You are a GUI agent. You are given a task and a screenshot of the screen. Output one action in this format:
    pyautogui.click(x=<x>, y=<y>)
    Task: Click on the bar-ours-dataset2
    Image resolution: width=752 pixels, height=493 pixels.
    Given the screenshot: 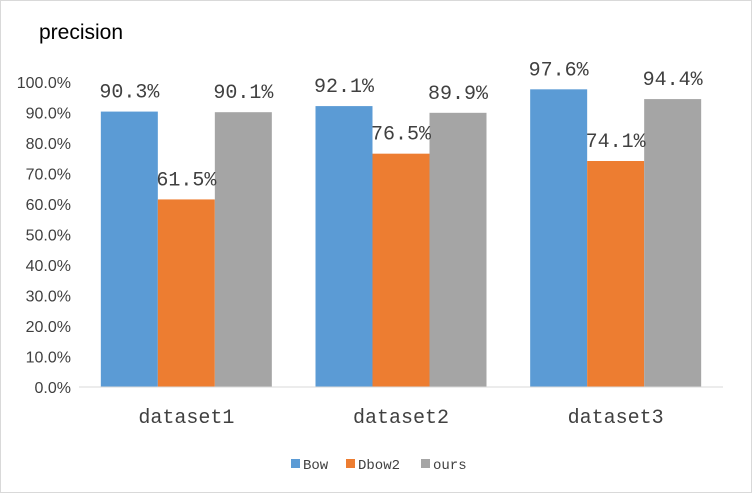 What is the action you would take?
    pyautogui.click(x=458, y=250)
    